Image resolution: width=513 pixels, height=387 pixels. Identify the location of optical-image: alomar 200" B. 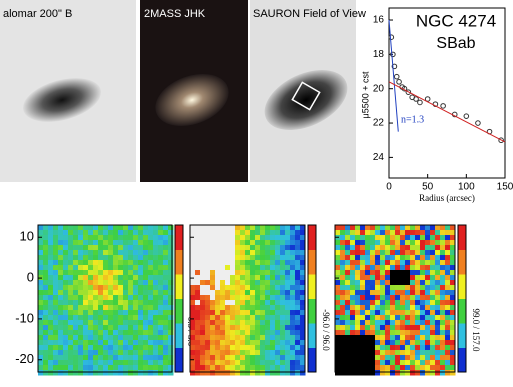
(68, 91).